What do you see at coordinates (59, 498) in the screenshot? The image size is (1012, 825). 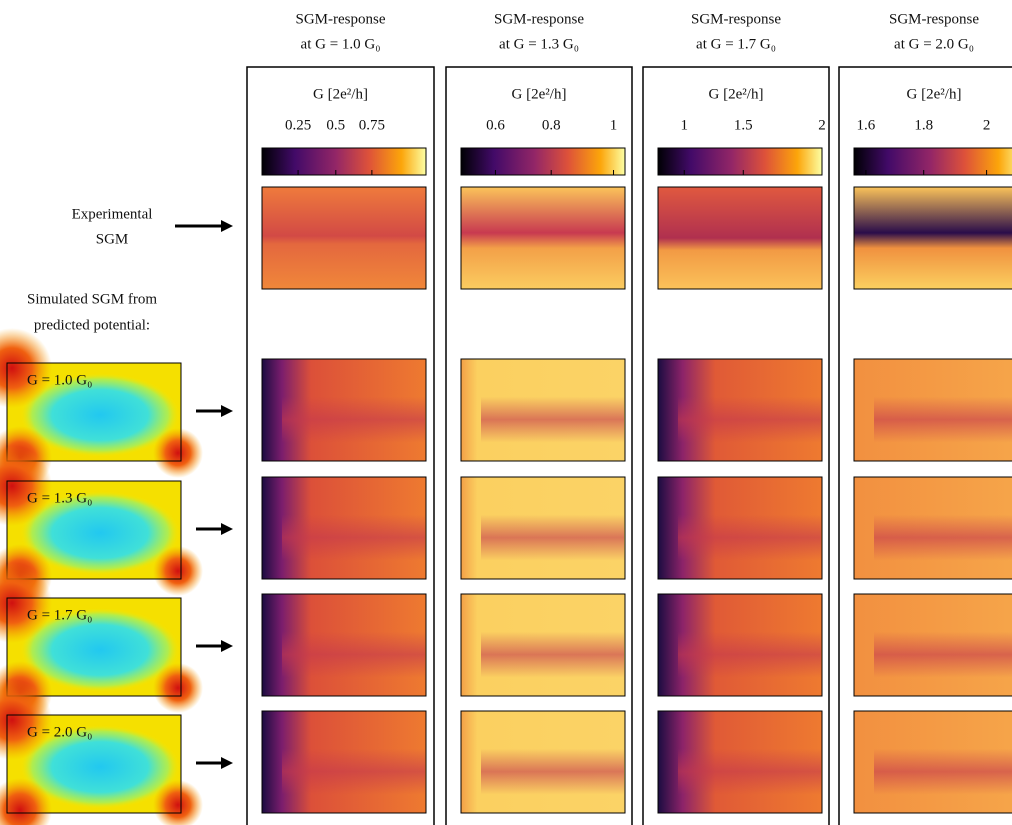 I see `potential-label: G = 1.3 G₀` at bounding box center [59, 498].